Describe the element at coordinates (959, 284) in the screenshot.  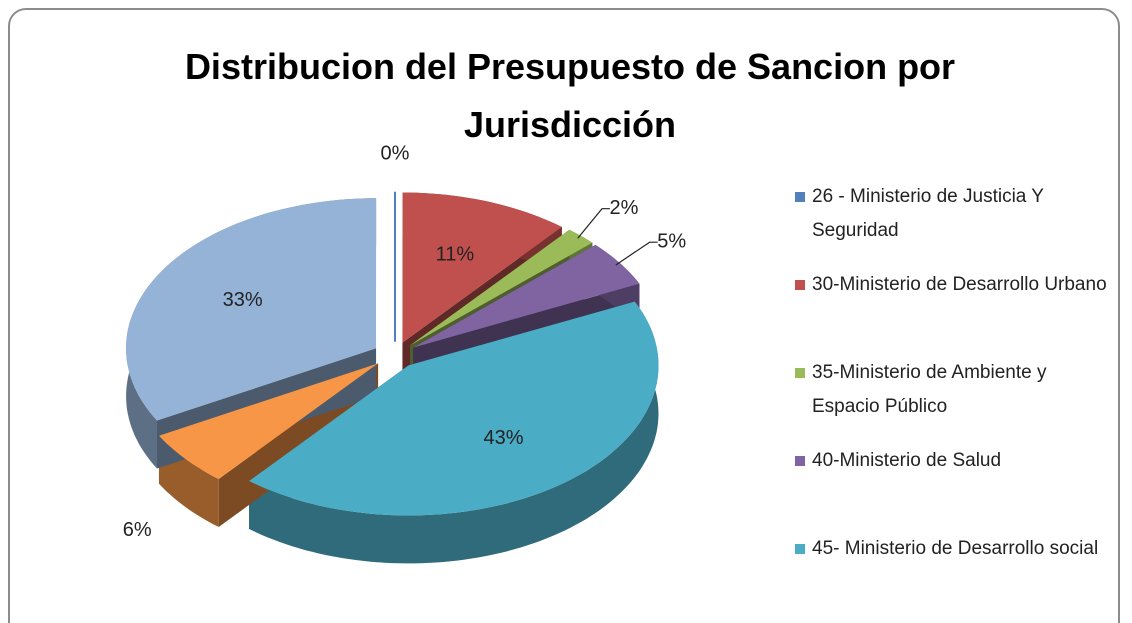
I see `legend-label: 30-Ministerio de Desarrollo Urbano` at that location.